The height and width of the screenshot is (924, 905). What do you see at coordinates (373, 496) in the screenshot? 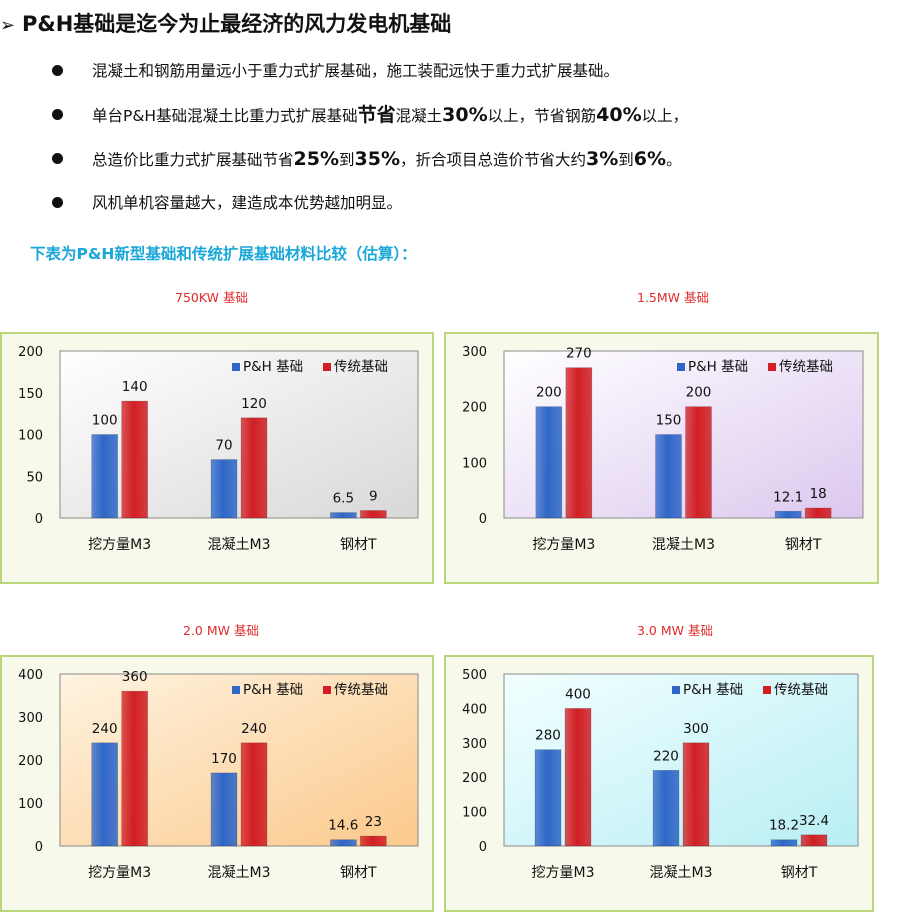
I see `data-label: 9` at bounding box center [373, 496].